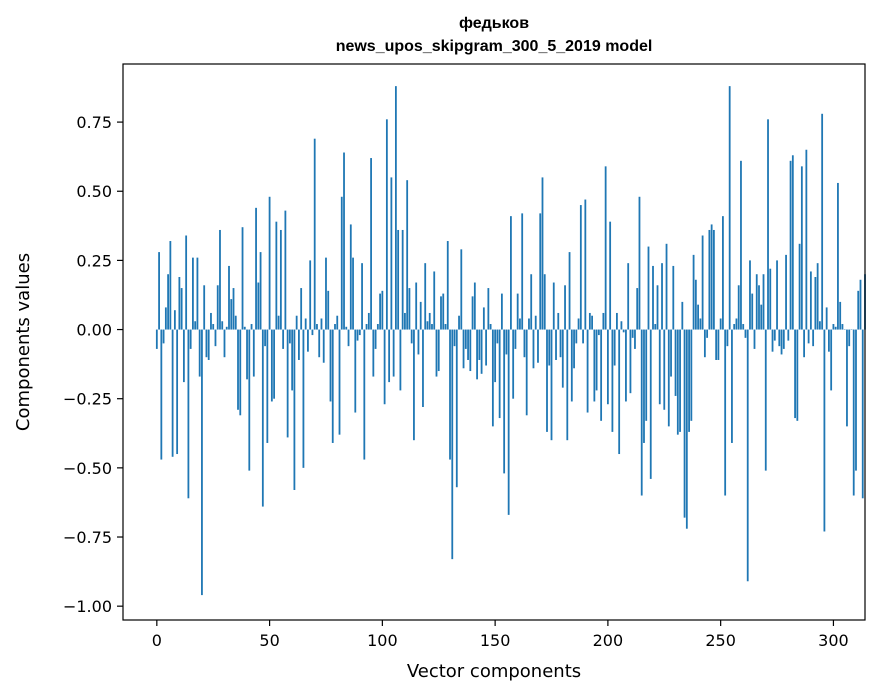 The image size is (880, 696). What do you see at coordinates (494, 671) in the screenshot?
I see `x-axis-label: Vector components` at bounding box center [494, 671].